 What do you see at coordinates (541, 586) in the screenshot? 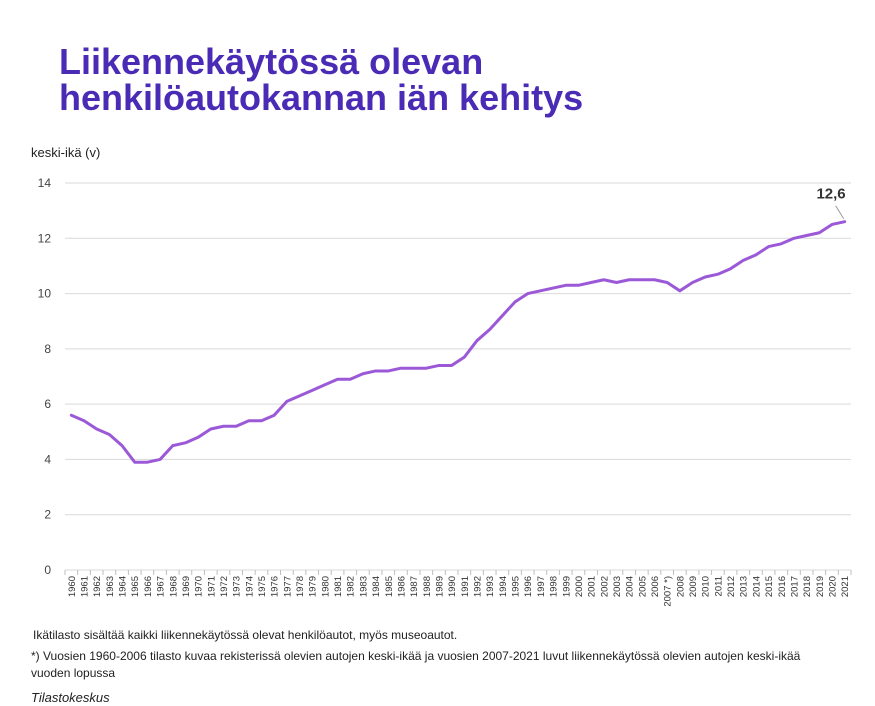
I see `x-tick-label: 1997` at bounding box center [541, 586].